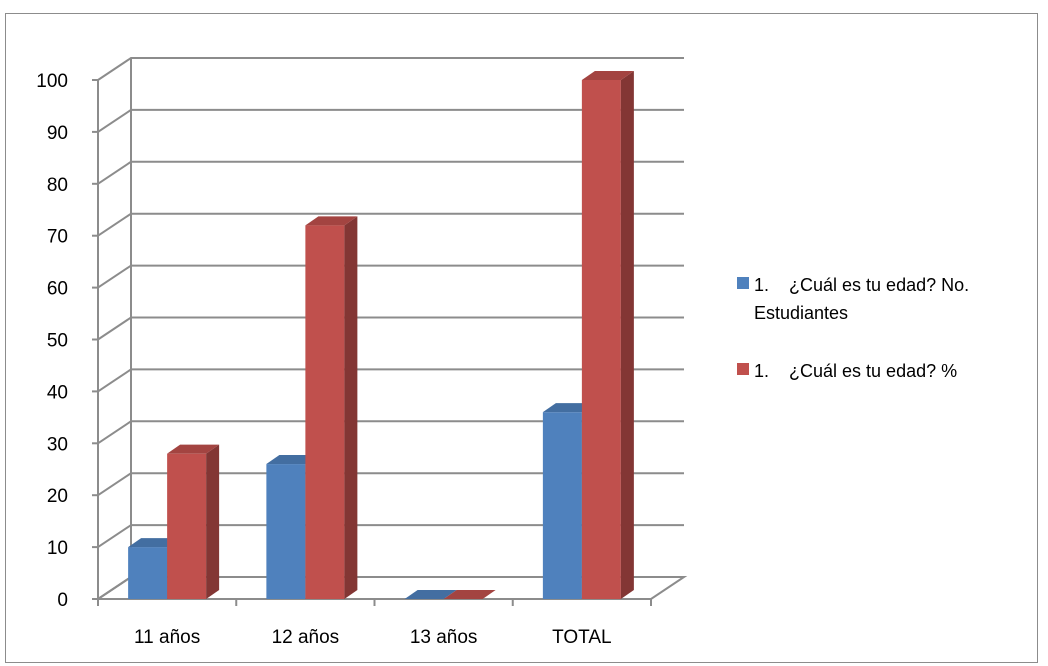  Describe the element at coordinates (855, 371) in the screenshot. I see `legend-label: 1. ¿Cuál es tu edad? %` at that location.